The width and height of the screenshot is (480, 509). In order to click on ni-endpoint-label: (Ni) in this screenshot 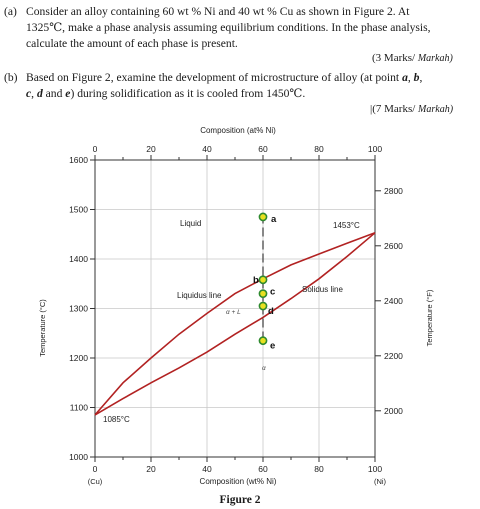, I will do `click(380, 481)`.